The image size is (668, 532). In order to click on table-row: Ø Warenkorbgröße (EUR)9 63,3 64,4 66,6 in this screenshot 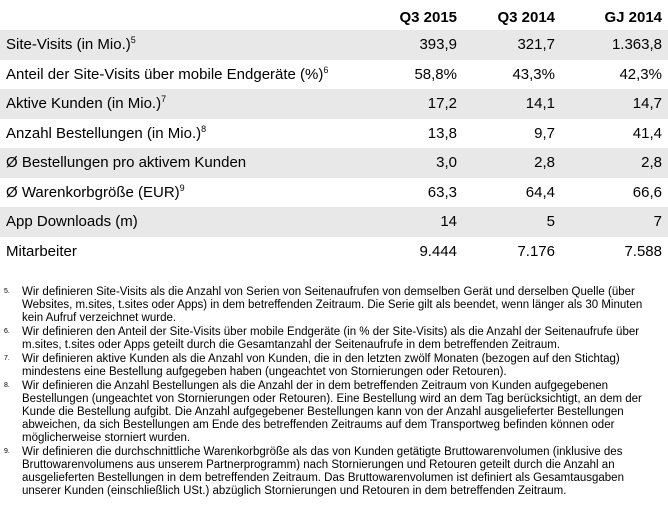, I will do `click(334, 193)`.